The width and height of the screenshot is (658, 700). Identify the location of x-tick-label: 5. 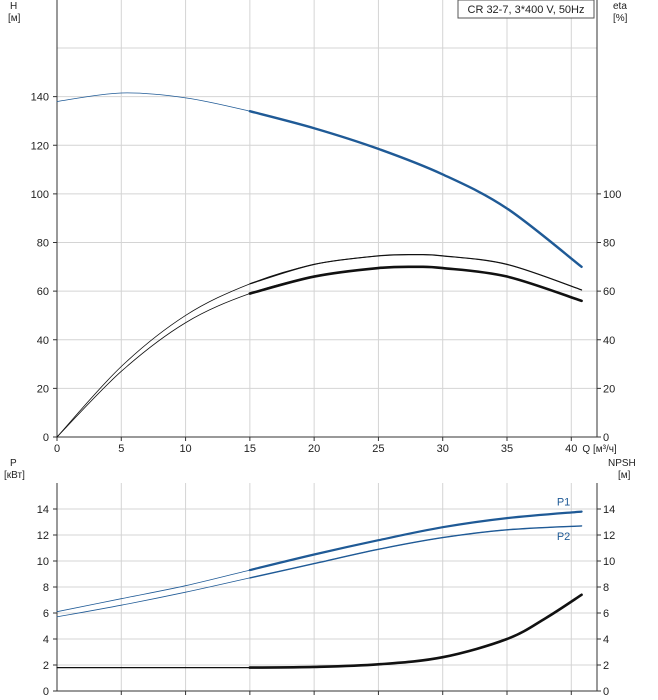
(121, 449).